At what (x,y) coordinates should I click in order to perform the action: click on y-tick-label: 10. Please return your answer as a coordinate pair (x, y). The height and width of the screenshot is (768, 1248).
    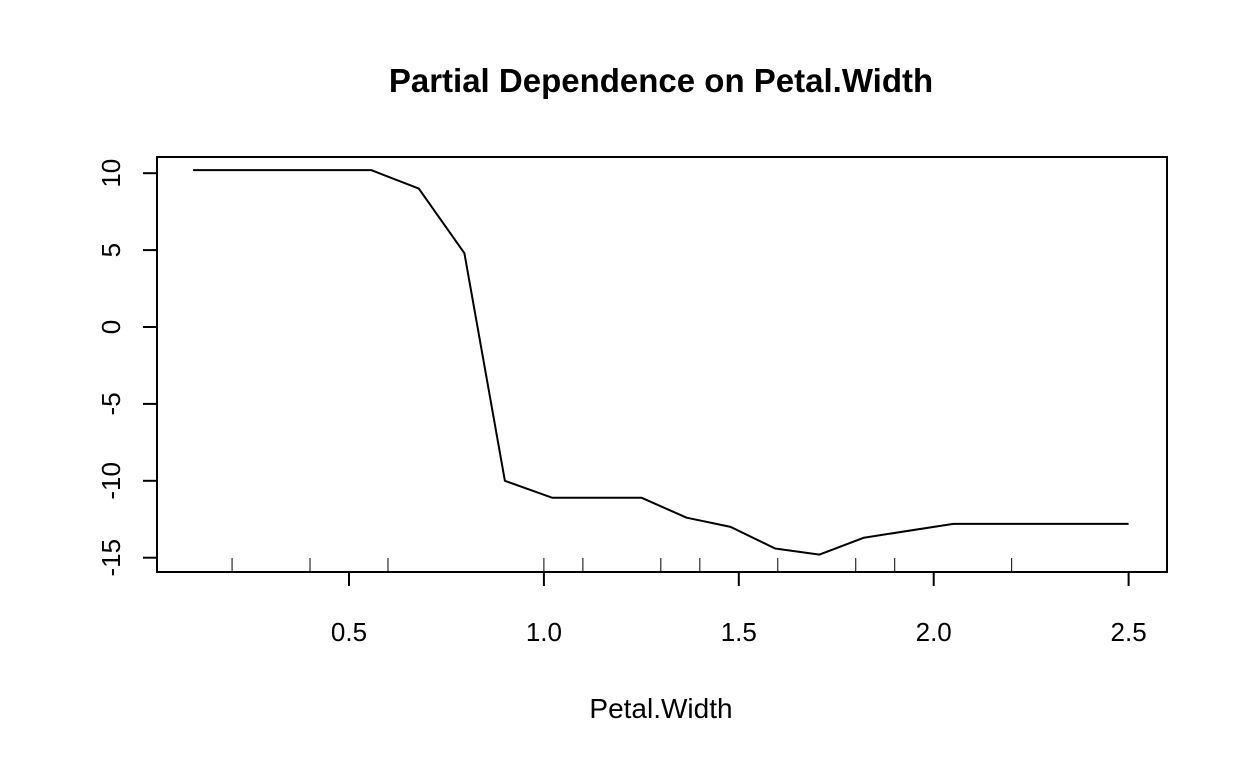
    Looking at the image, I should click on (111, 173).